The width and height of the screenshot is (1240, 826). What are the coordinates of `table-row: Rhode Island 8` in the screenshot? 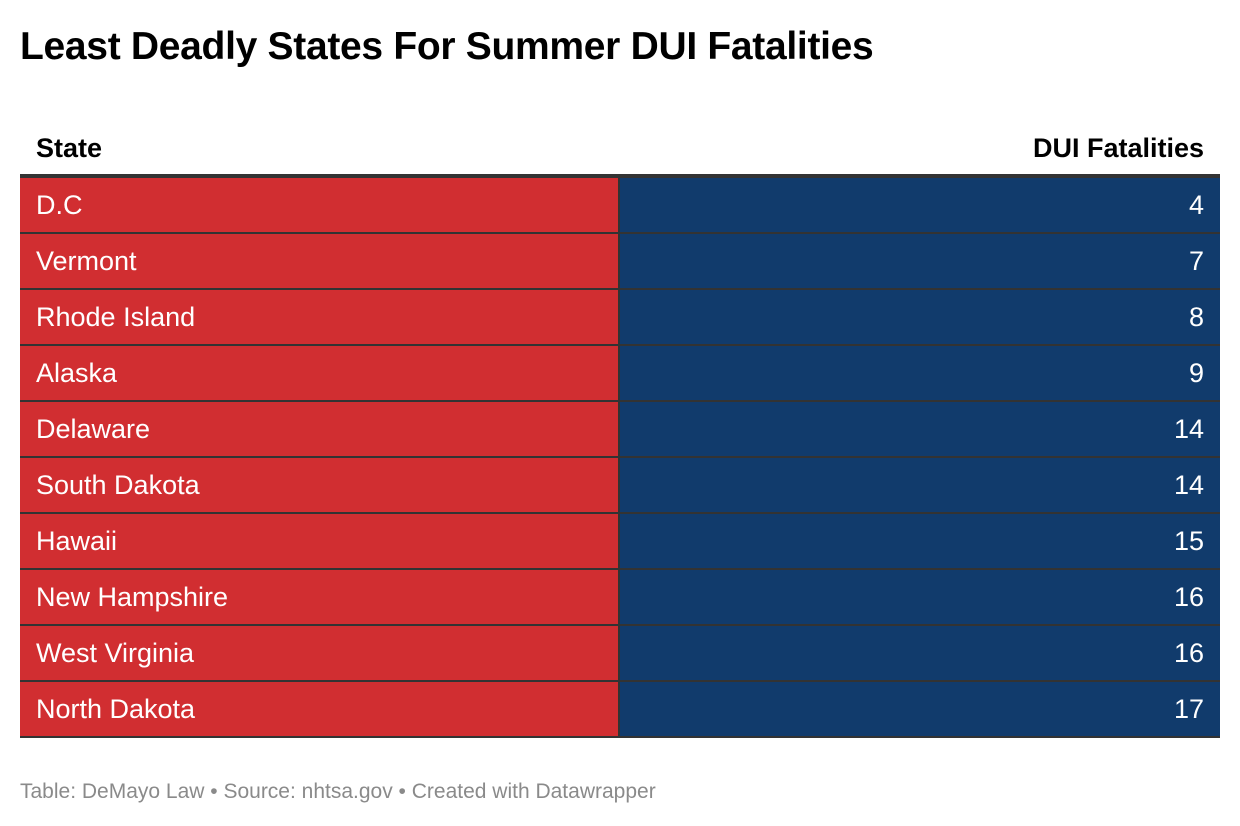 It's located at (620, 318).